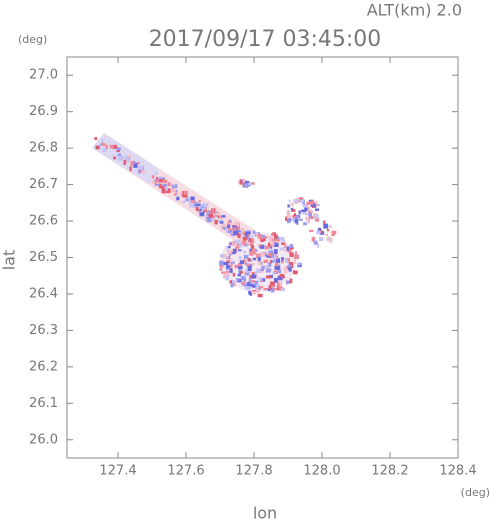 The height and width of the screenshot is (521, 491). Describe the element at coordinates (43, 257) in the screenshot. I see `y-tick-label: 26.5` at that location.